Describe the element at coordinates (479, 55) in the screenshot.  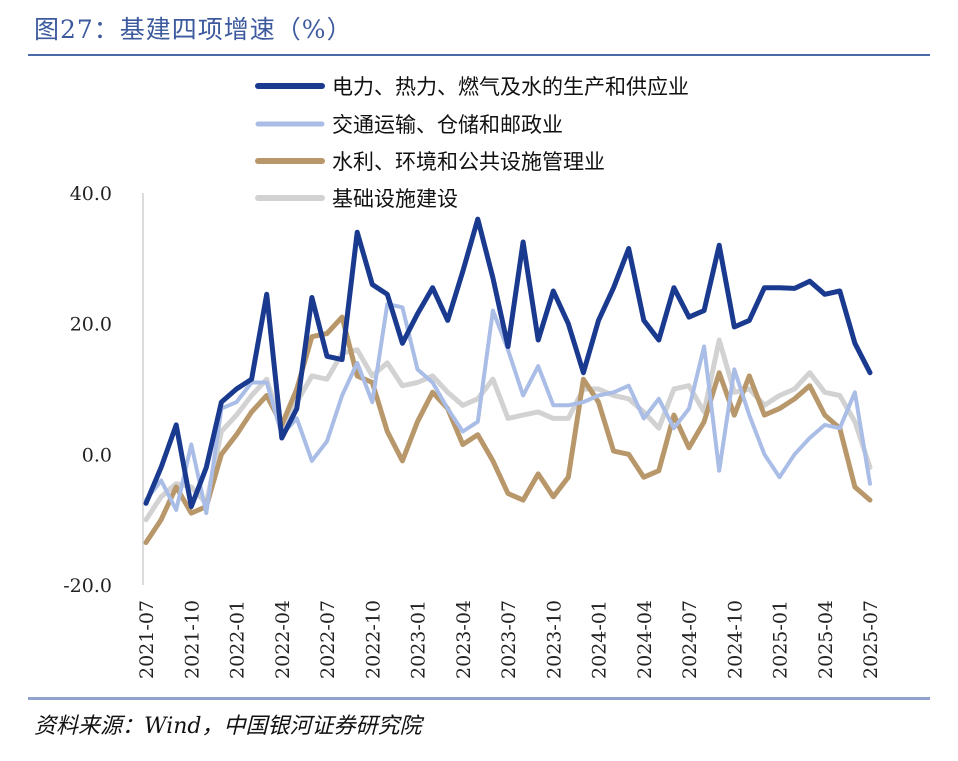
I see `title-rule` at that location.